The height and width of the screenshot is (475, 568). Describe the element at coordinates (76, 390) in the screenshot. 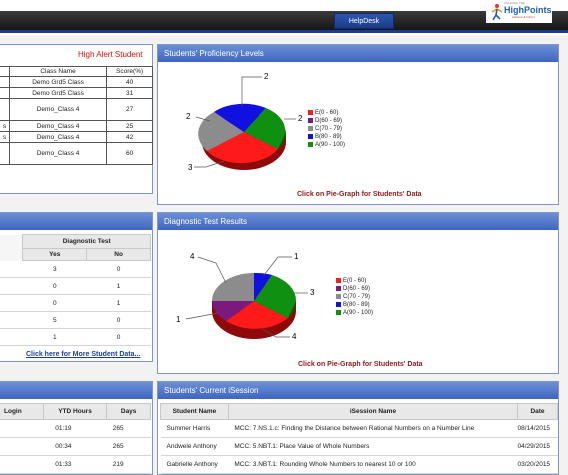

I see `logins-header` at that location.